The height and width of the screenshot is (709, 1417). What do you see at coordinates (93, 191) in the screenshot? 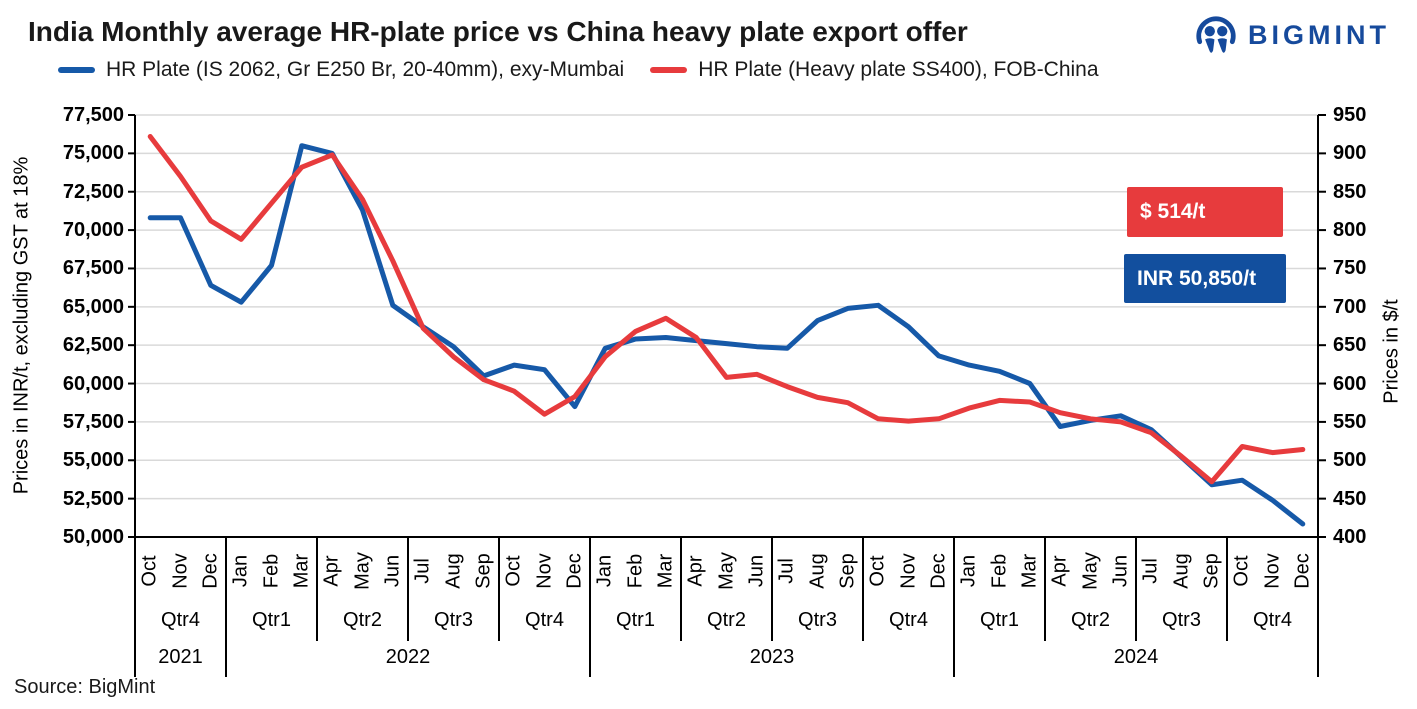
I see `left-axis-tick-label: 72,500` at bounding box center [93, 191].